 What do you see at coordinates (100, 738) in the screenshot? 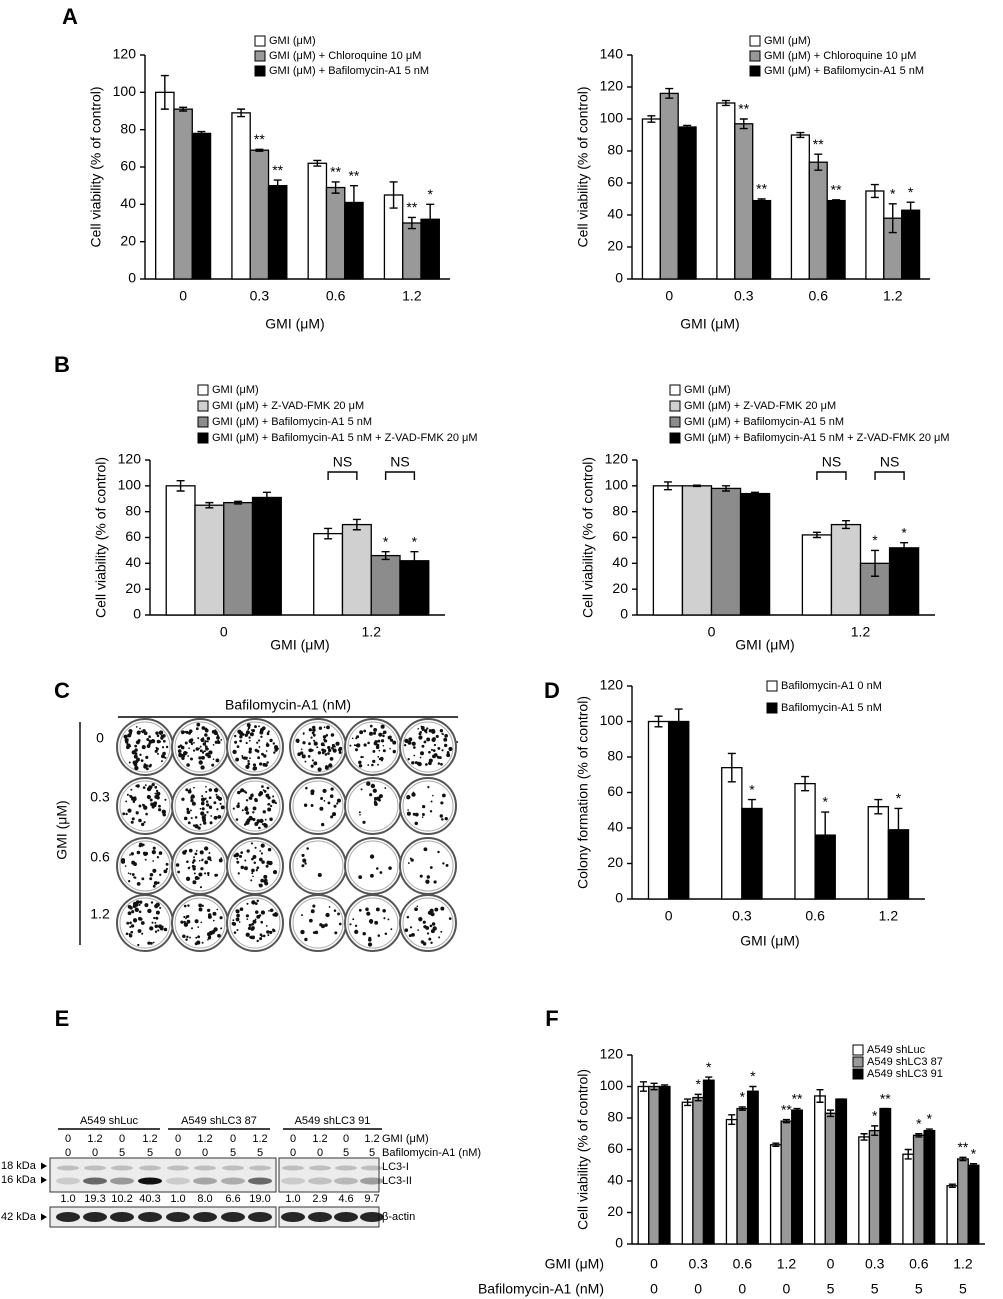
I see `colony-row: 0` at bounding box center [100, 738].